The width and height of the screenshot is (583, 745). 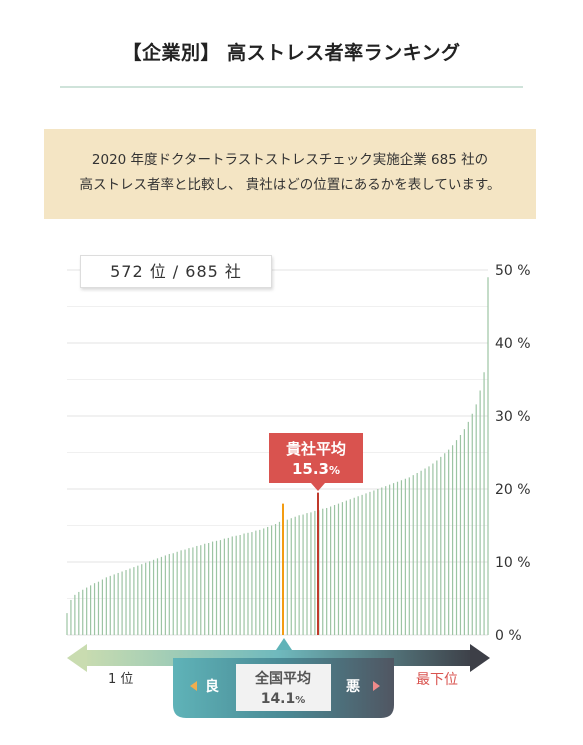 I want to click on info-line-1: 2020 年度ドクタートラストストレスチェック実施企業 685 社の, so click(x=290, y=160).